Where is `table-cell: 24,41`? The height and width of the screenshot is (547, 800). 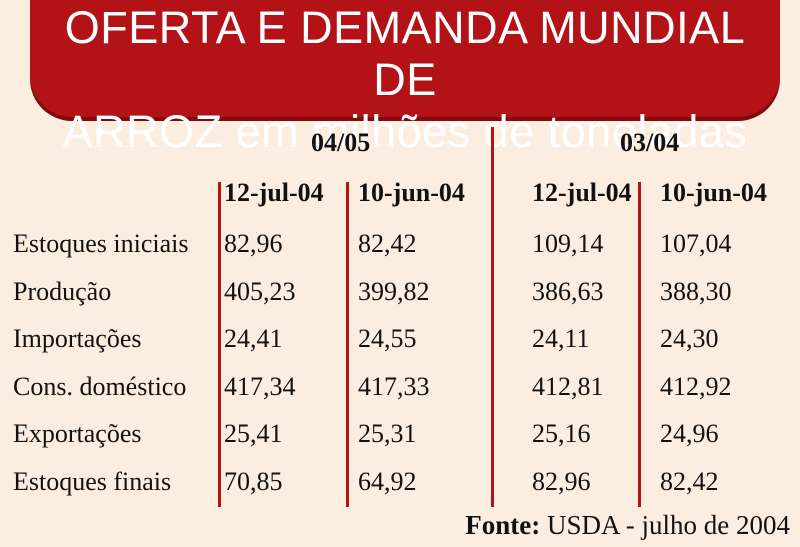 table-cell: 24,41 is located at coordinates (253, 338).